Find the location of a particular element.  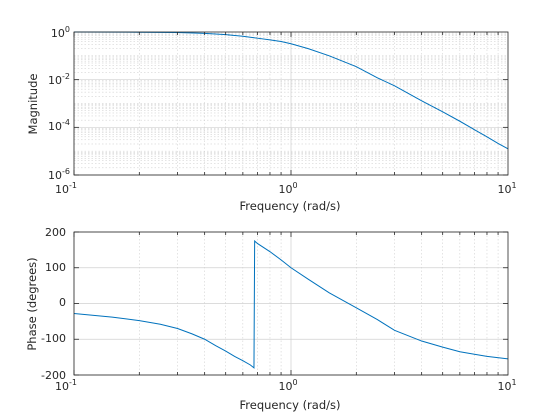

phase-x-tick-label: 10⁻¹ is located at coordinates (66, 385).